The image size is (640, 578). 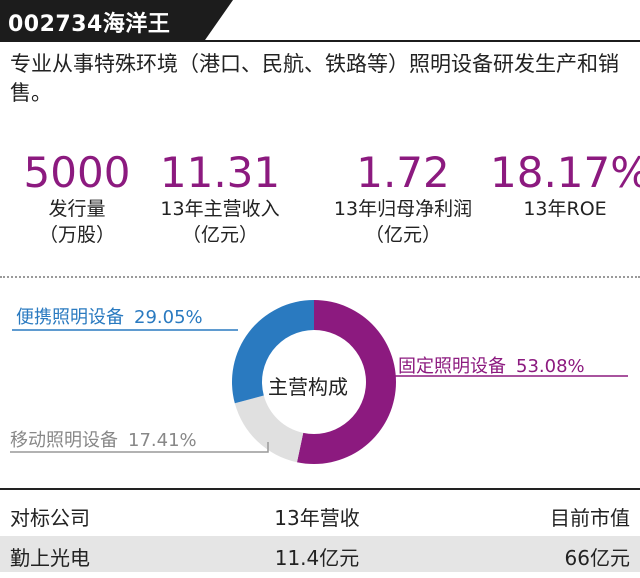 What do you see at coordinates (403, 209) in the screenshot?
I see `stat-net-profit-label: 13年归母净利润` at bounding box center [403, 209].